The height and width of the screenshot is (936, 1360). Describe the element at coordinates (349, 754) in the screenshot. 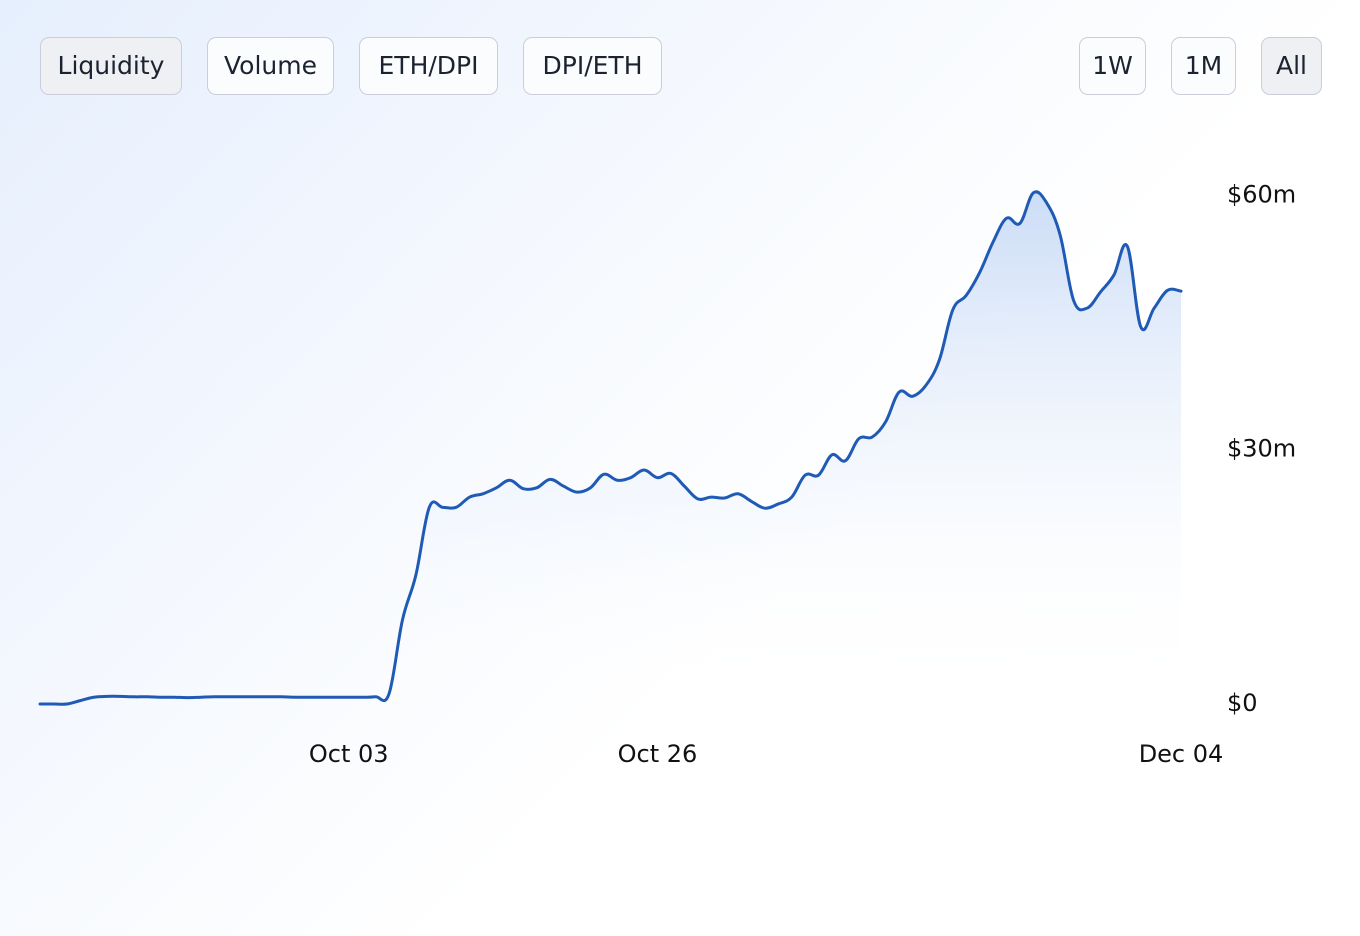

I see `x-tick-label: Oct 03` at that location.